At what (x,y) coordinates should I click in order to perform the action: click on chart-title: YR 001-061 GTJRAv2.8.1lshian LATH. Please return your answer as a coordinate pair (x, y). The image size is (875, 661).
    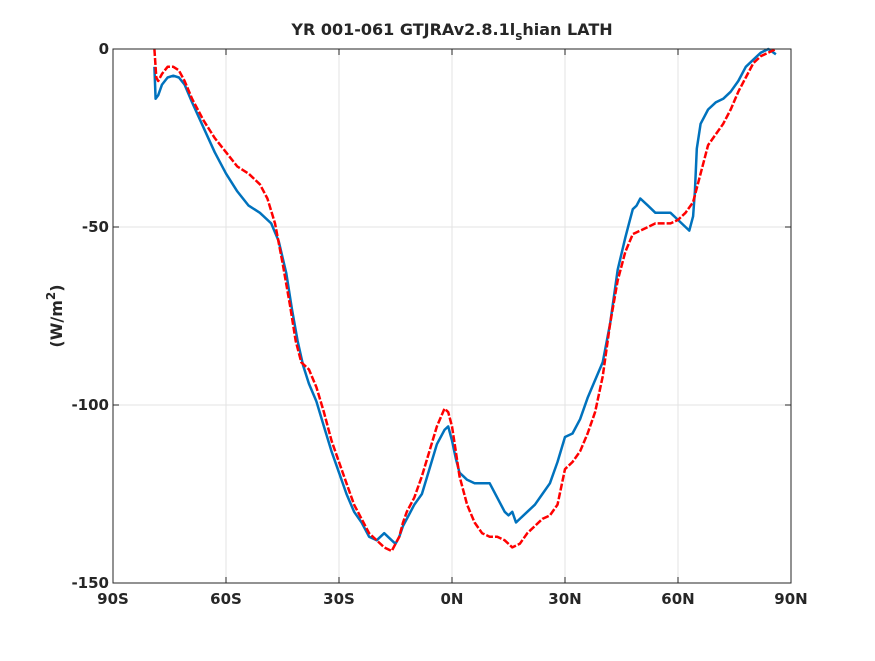
    Looking at the image, I should click on (451, 31).